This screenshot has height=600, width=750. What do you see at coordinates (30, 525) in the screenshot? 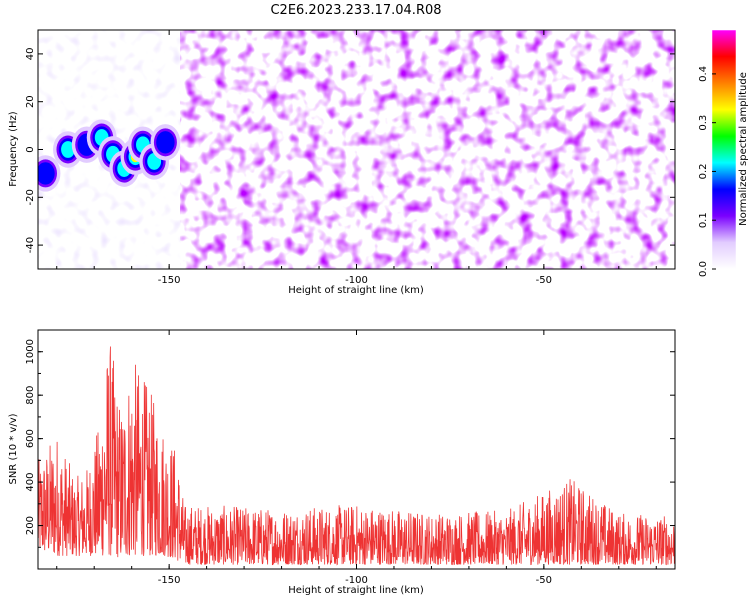
I see `y-tick-label: 200` at bounding box center [30, 525].